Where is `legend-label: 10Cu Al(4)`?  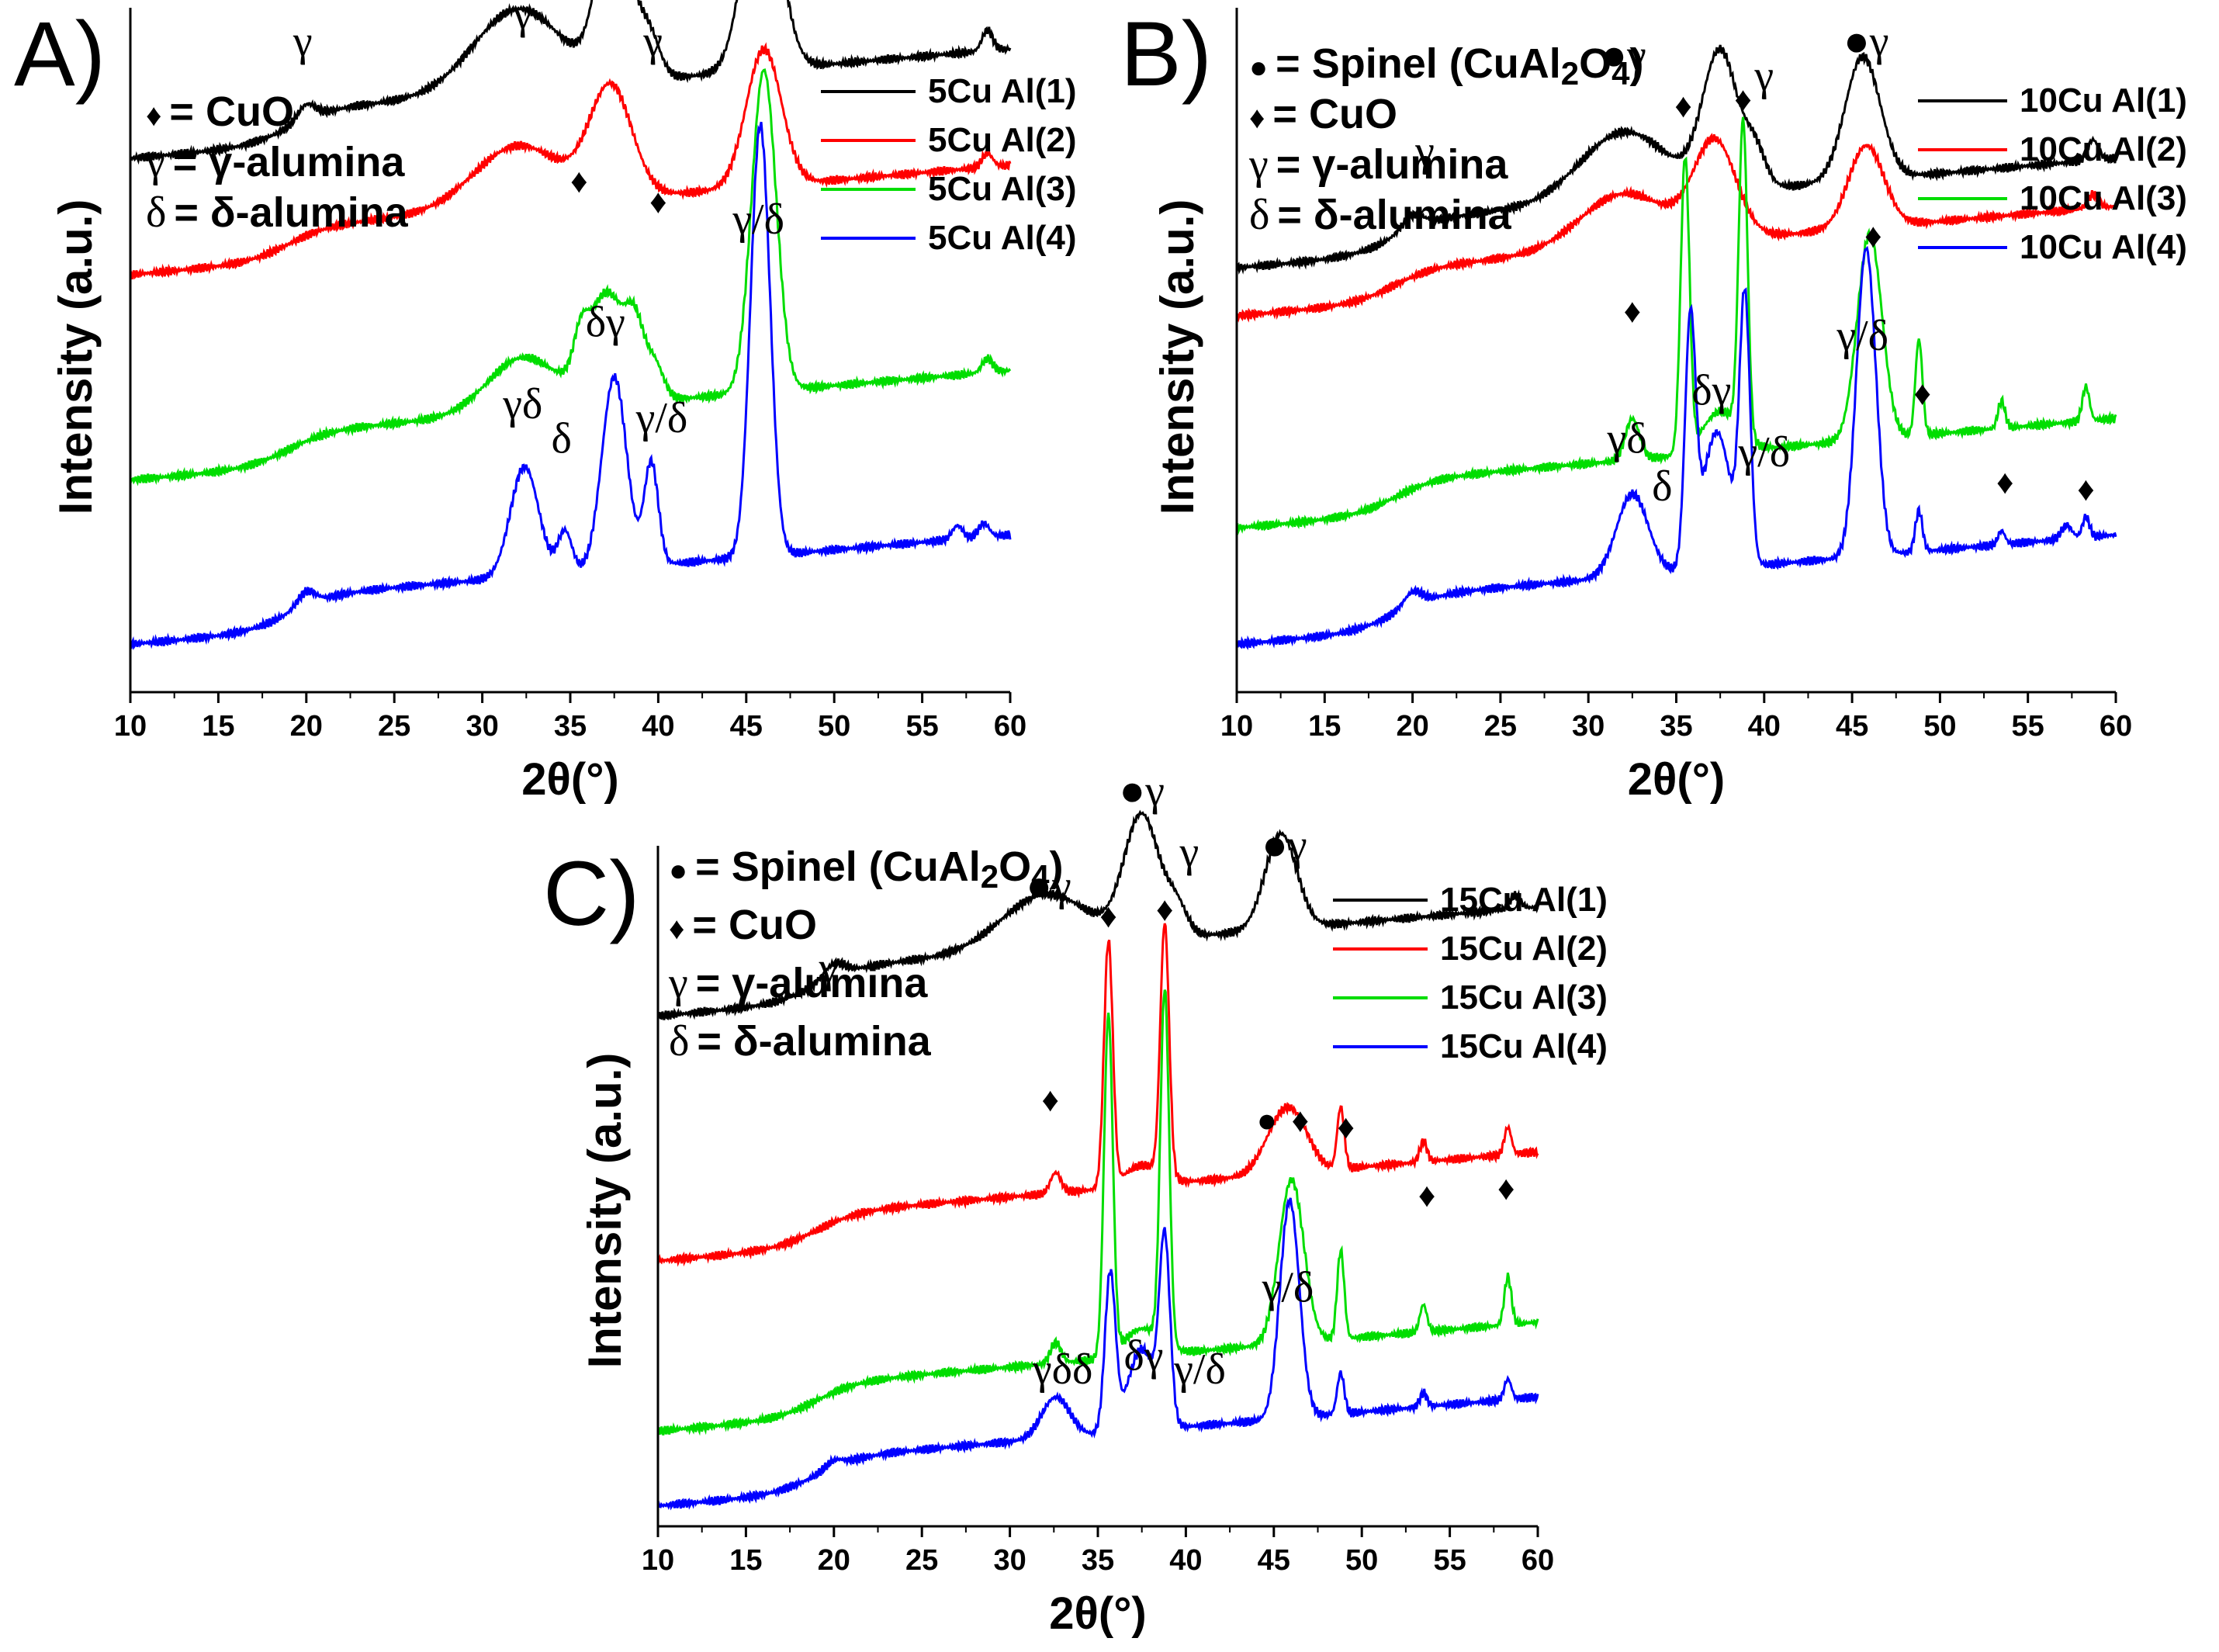 legend-label: 10Cu Al(4) is located at coordinates (2103, 247).